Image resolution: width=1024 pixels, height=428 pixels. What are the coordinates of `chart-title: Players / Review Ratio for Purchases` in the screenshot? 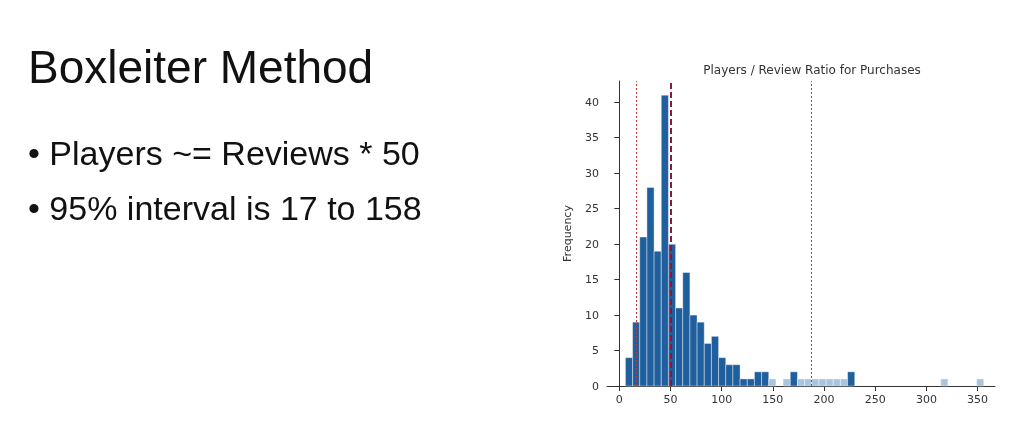 It's located at (812, 70).